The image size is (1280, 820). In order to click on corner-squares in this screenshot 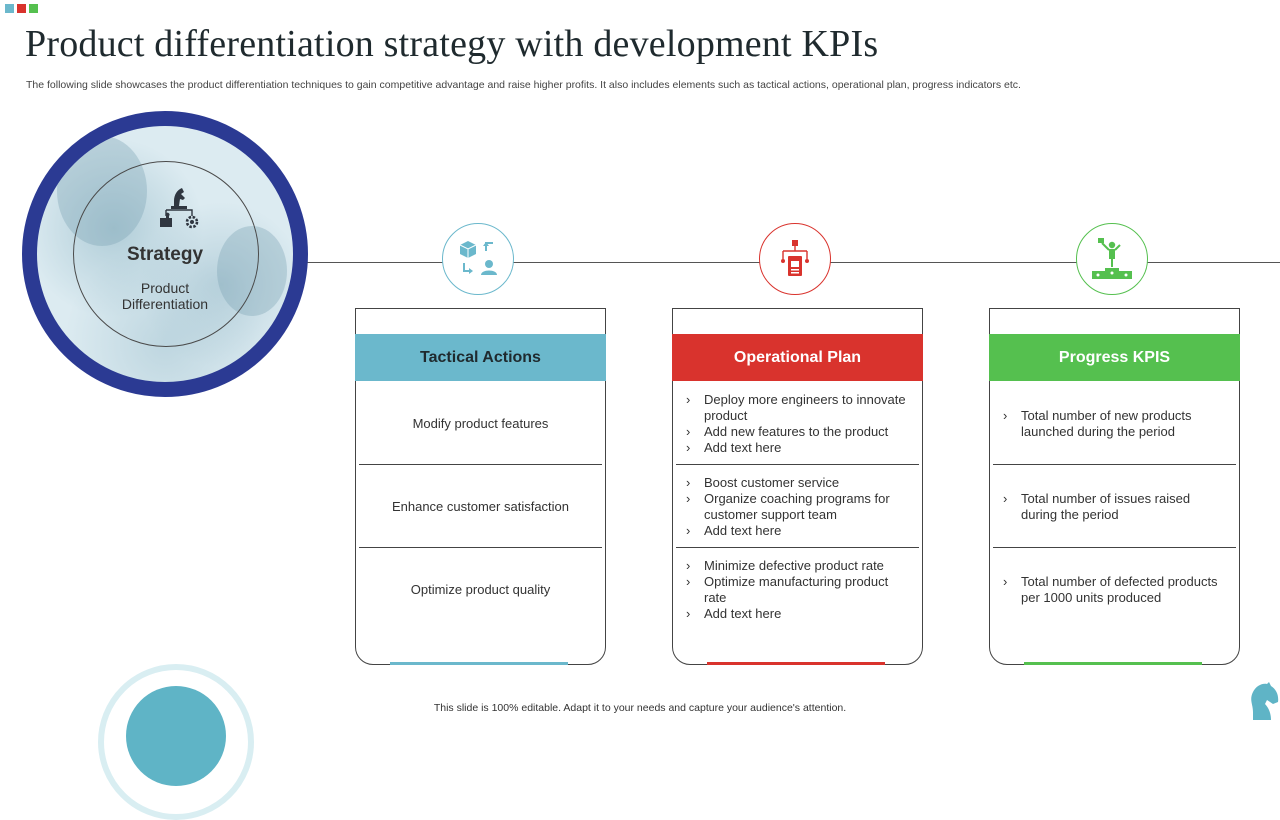, I will do `click(21, 8)`.